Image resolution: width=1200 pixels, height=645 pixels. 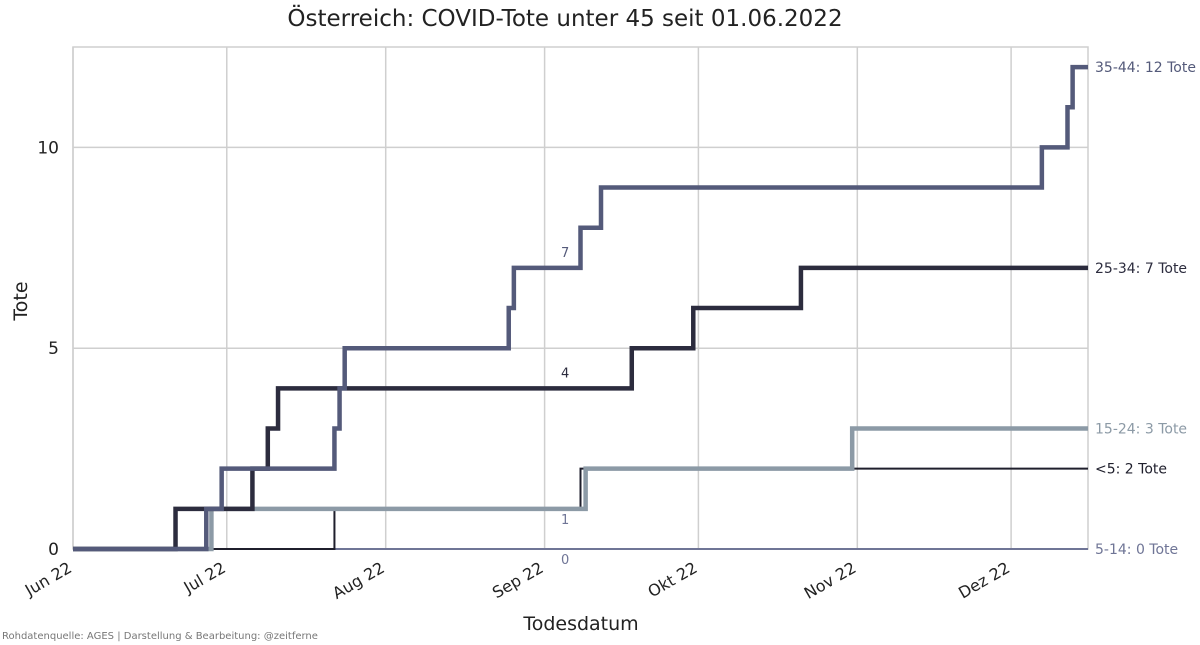 What do you see at coordinates (358, 580) in the screenshot?
I see `x-tick-label: Aug 22` at bounding box center [358, 580].